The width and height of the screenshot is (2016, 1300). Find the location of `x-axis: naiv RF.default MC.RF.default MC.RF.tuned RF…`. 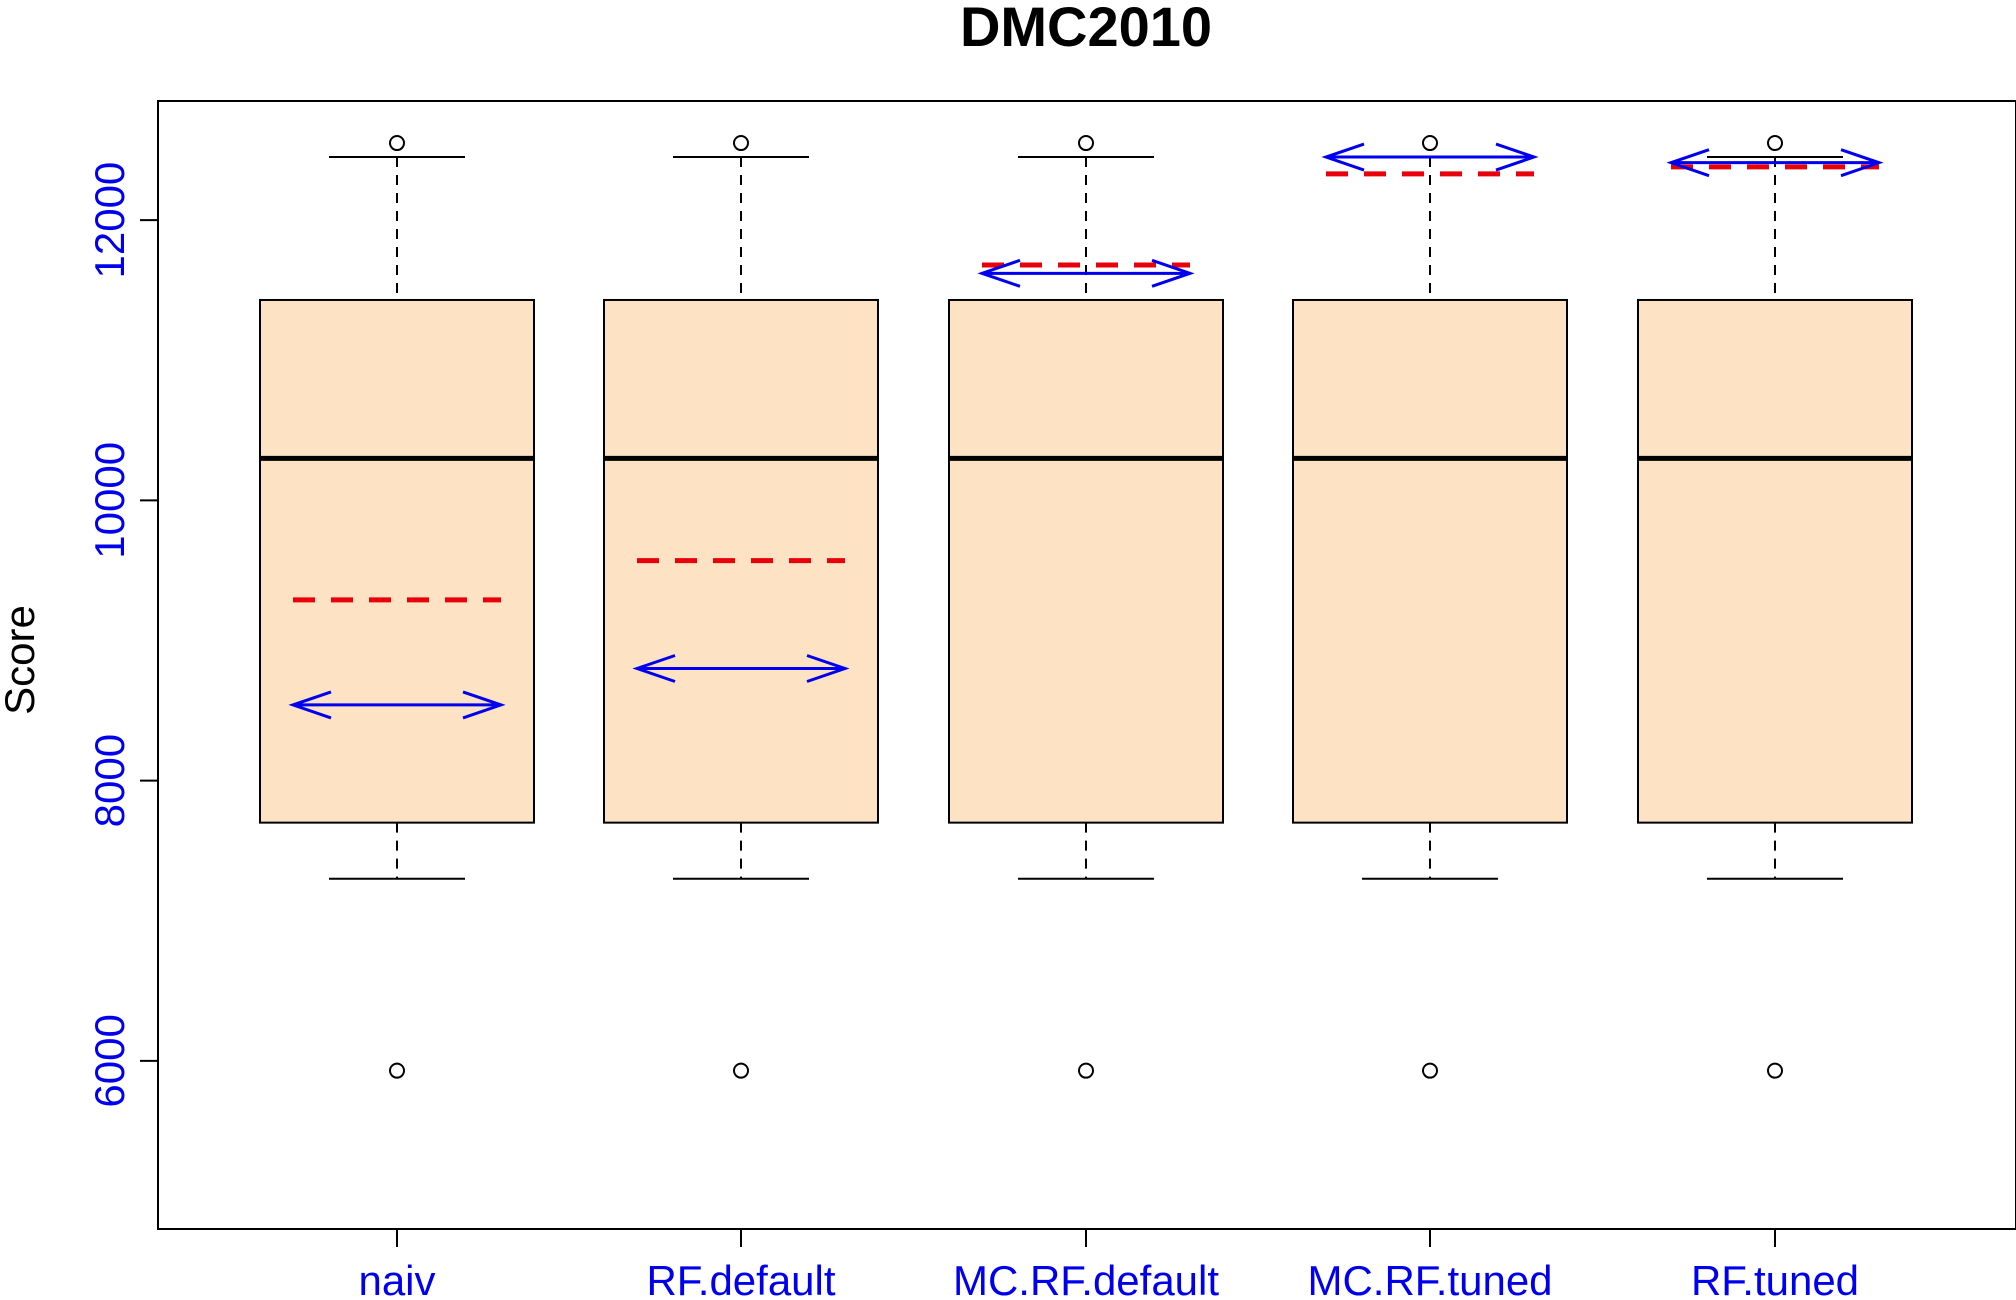

x-axis: naiv RF.default MC.RF.default MC.RF.tuned RF… is located at coordinates (1108, 1264).